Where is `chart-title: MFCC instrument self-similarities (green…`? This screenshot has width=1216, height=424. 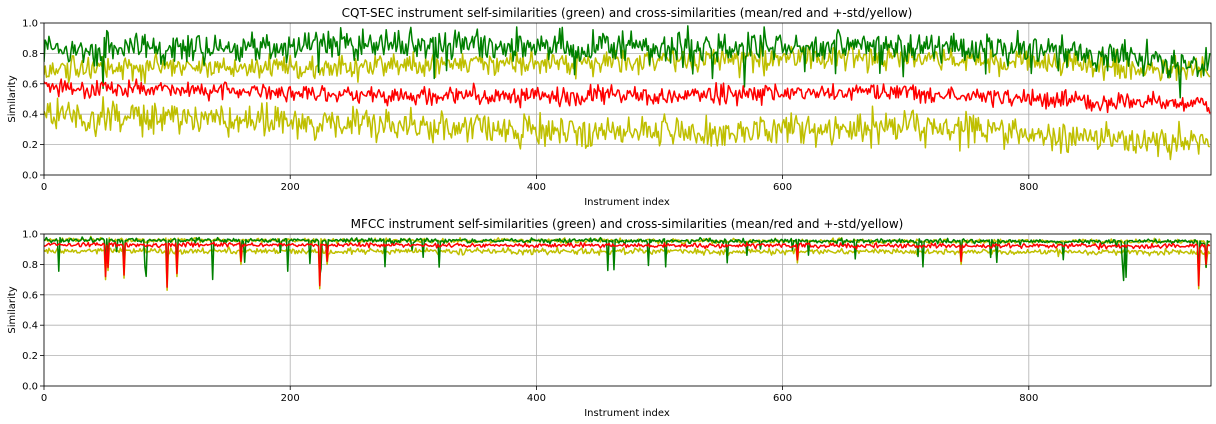
chart-title: MFCC instrument self-similarities (green… is located at coordinates (627, 224).